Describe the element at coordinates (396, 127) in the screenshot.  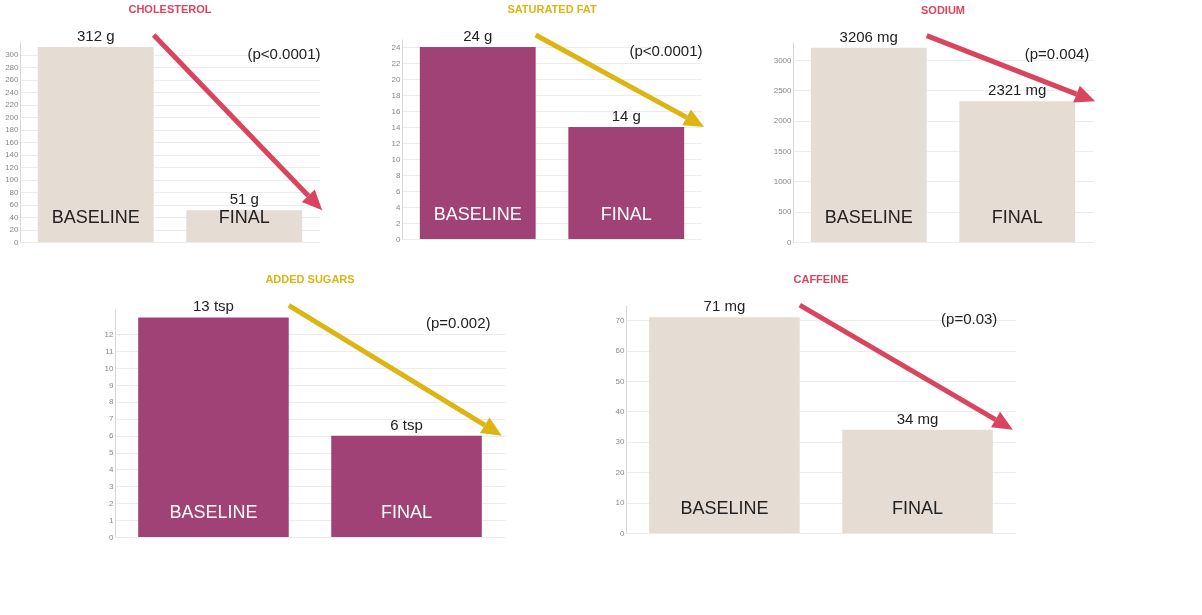
I see `y-tick-label: 14` at that location.